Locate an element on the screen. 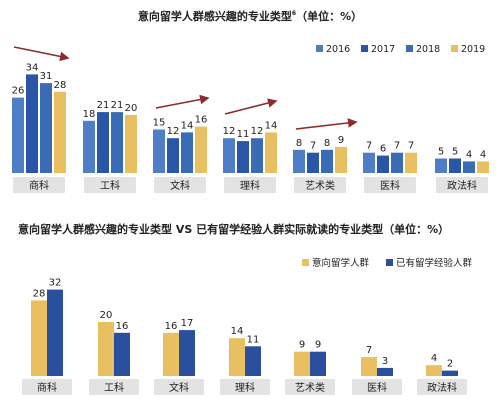  value-label-2017-5: 6 is located at coordinates (383, 149).